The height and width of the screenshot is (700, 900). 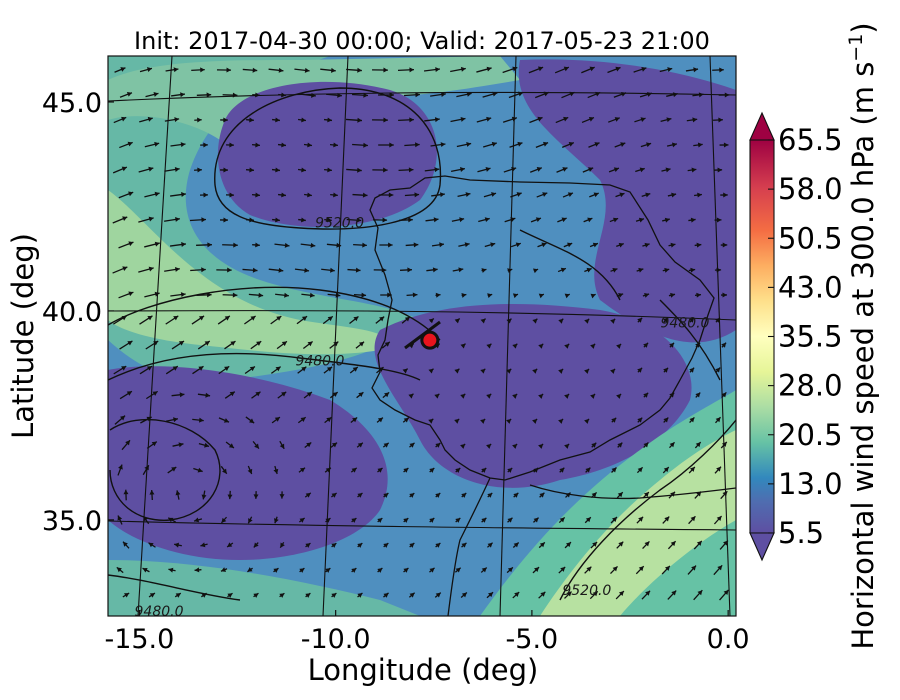 What do you see at coordinates (805, 336) in the screenshot?
I see `colorbar-ticks: 5.5 13.0 20.5 28.0 35.5 43.0 50.5 58.0 65.5` at bounding box center [805, 336].